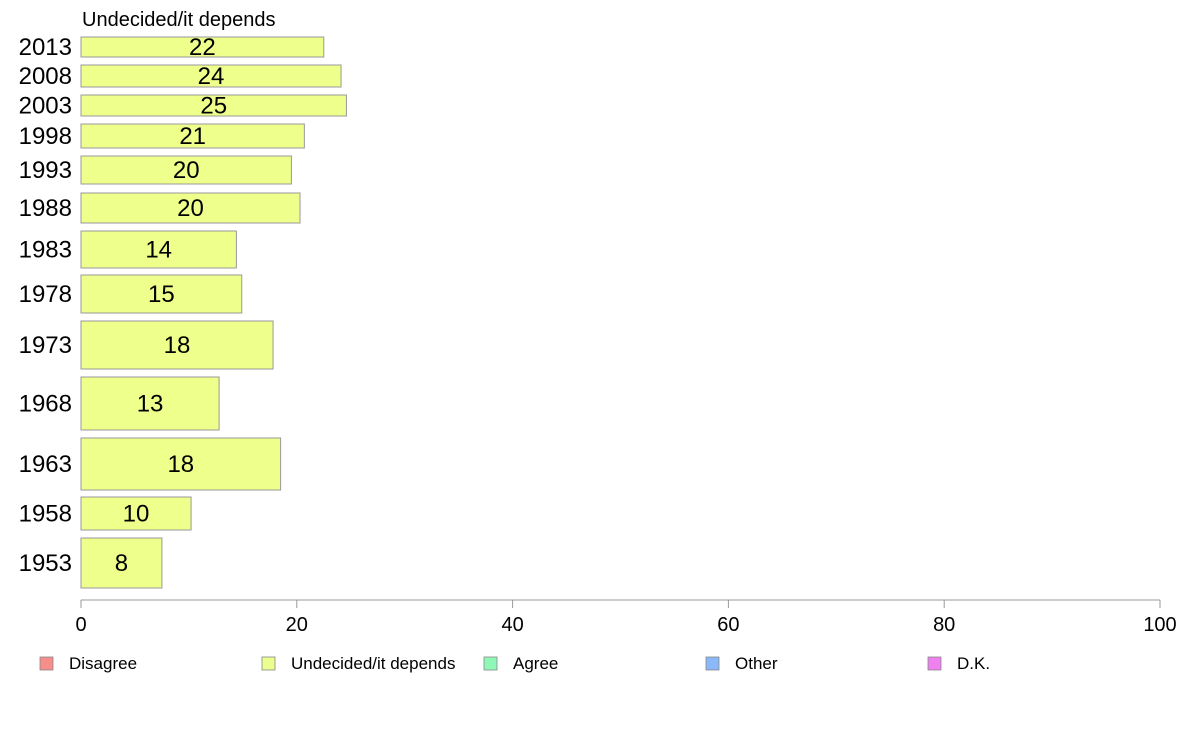  What do you see at coordinates (728, 625) in the screenshot?
I see `x-tick-label: 60` at bounding box center [728, 625].